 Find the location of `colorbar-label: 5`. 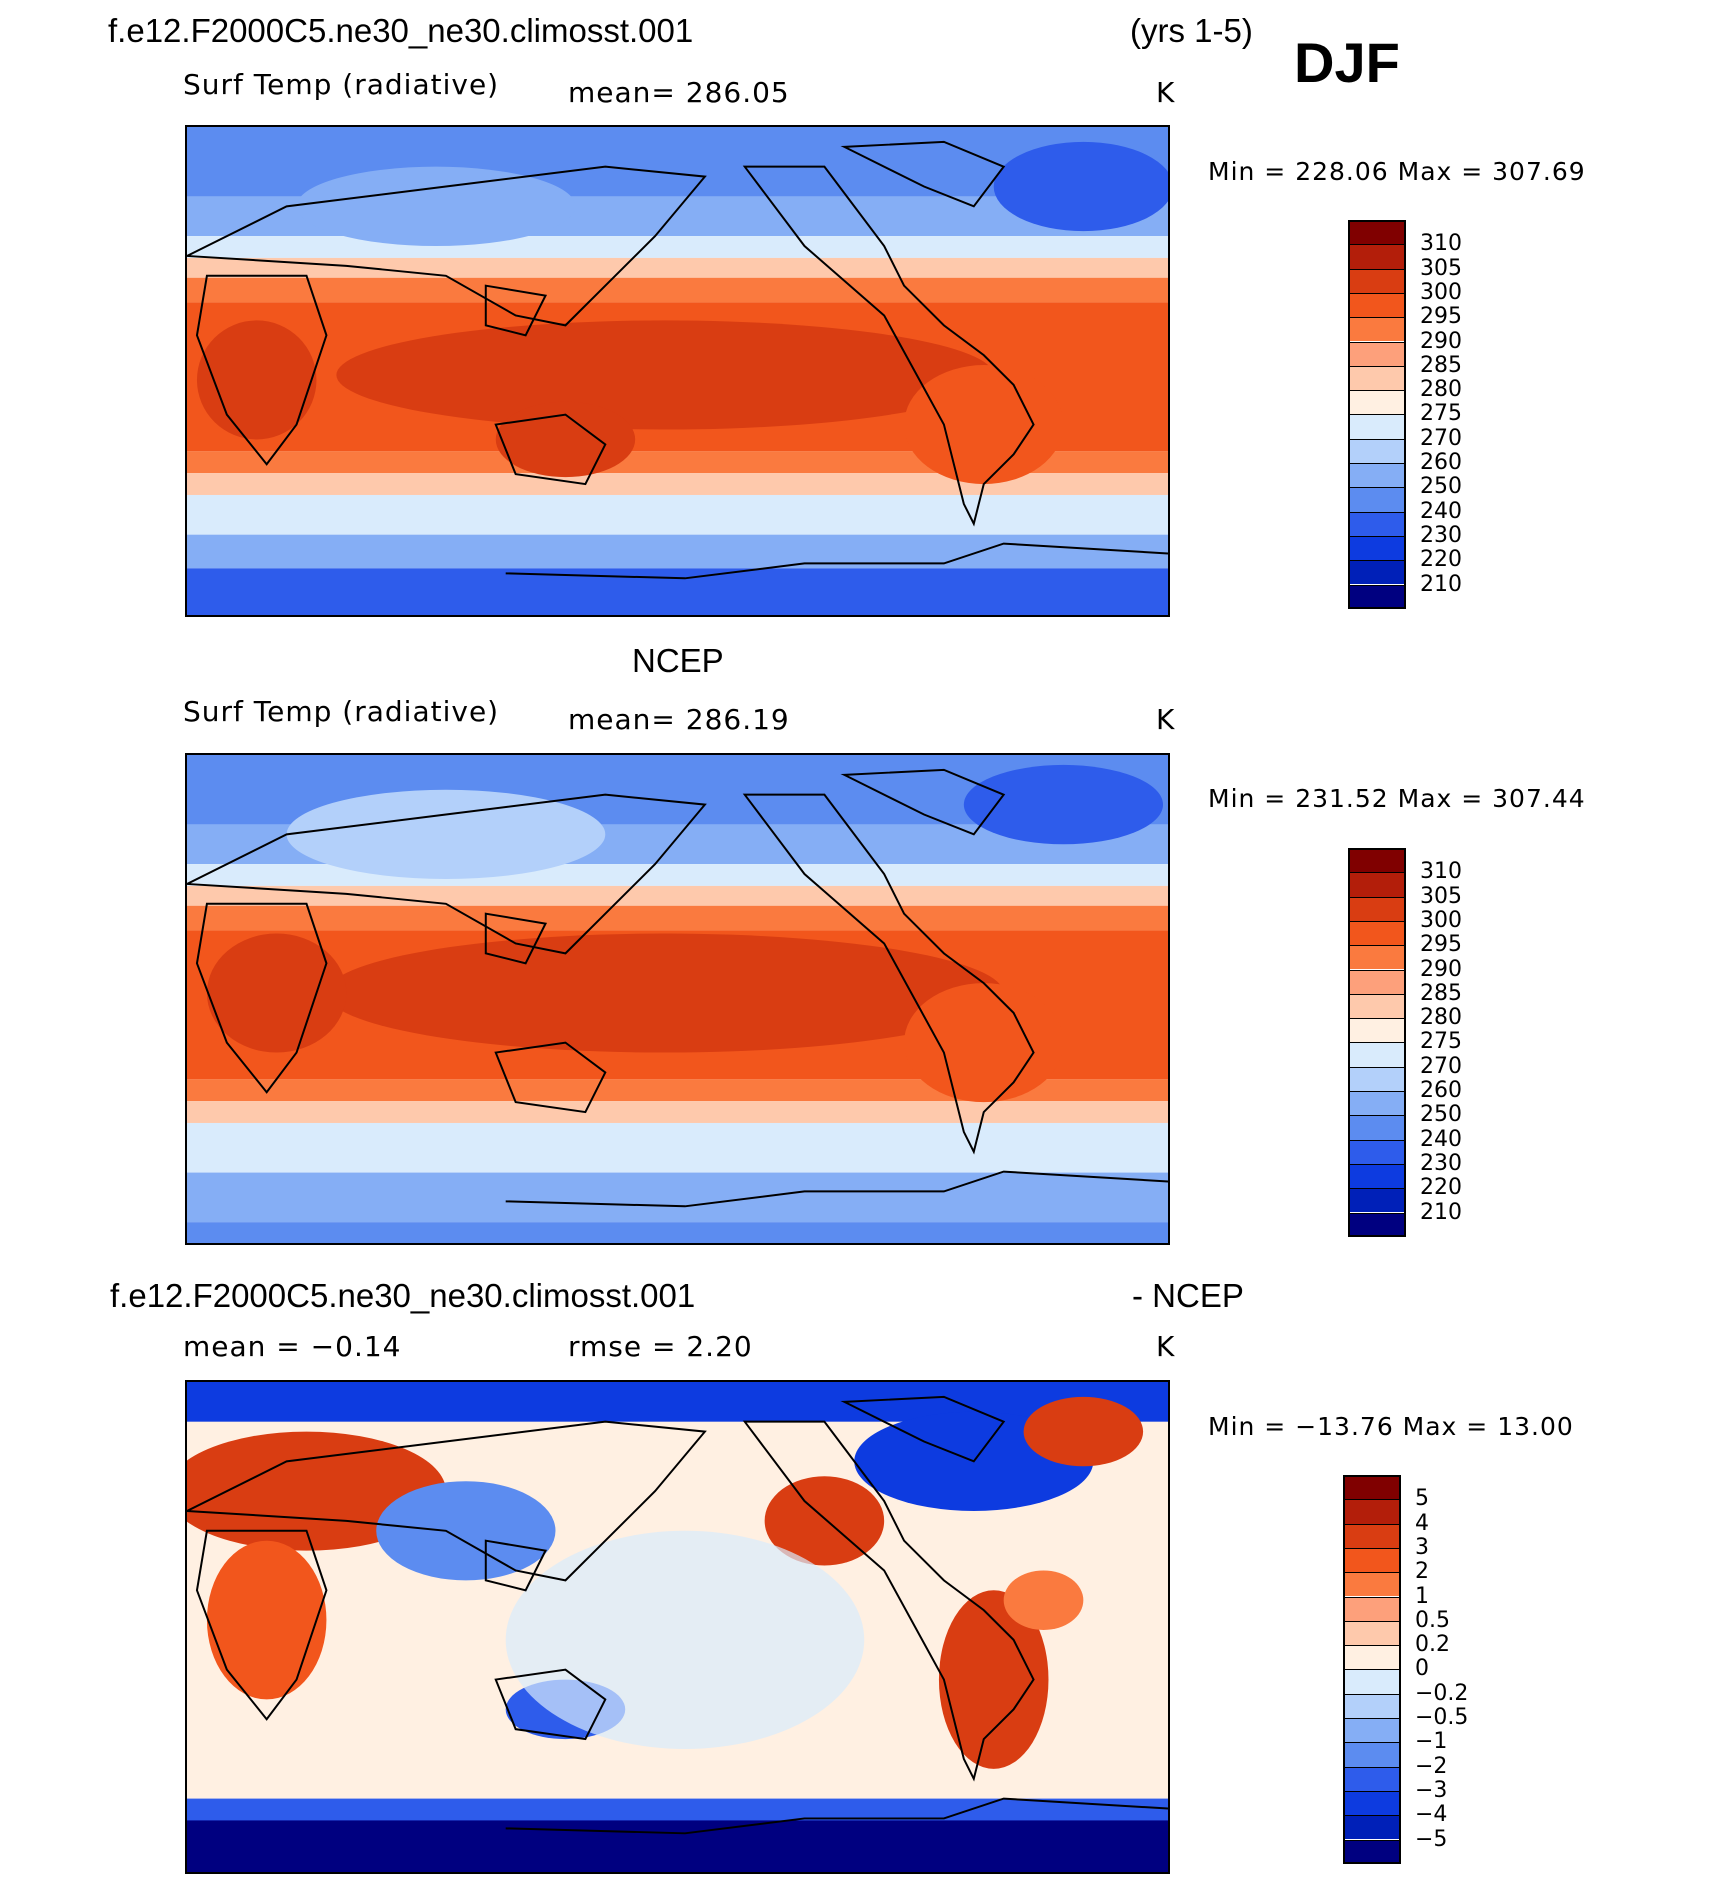

colorbar-label: 5 is located at coordinates (1422, 1499).